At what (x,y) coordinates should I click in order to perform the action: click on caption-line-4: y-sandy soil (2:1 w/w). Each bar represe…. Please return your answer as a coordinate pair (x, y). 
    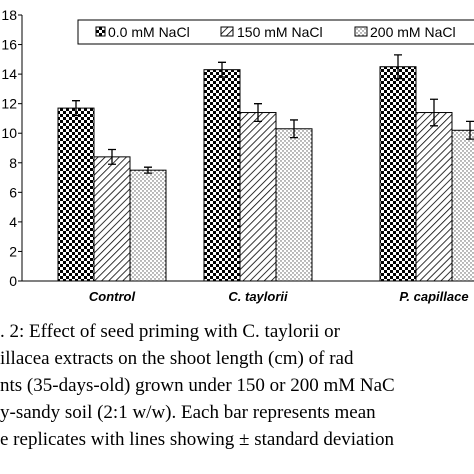
    Looking at the image, I should click on (188, 412).